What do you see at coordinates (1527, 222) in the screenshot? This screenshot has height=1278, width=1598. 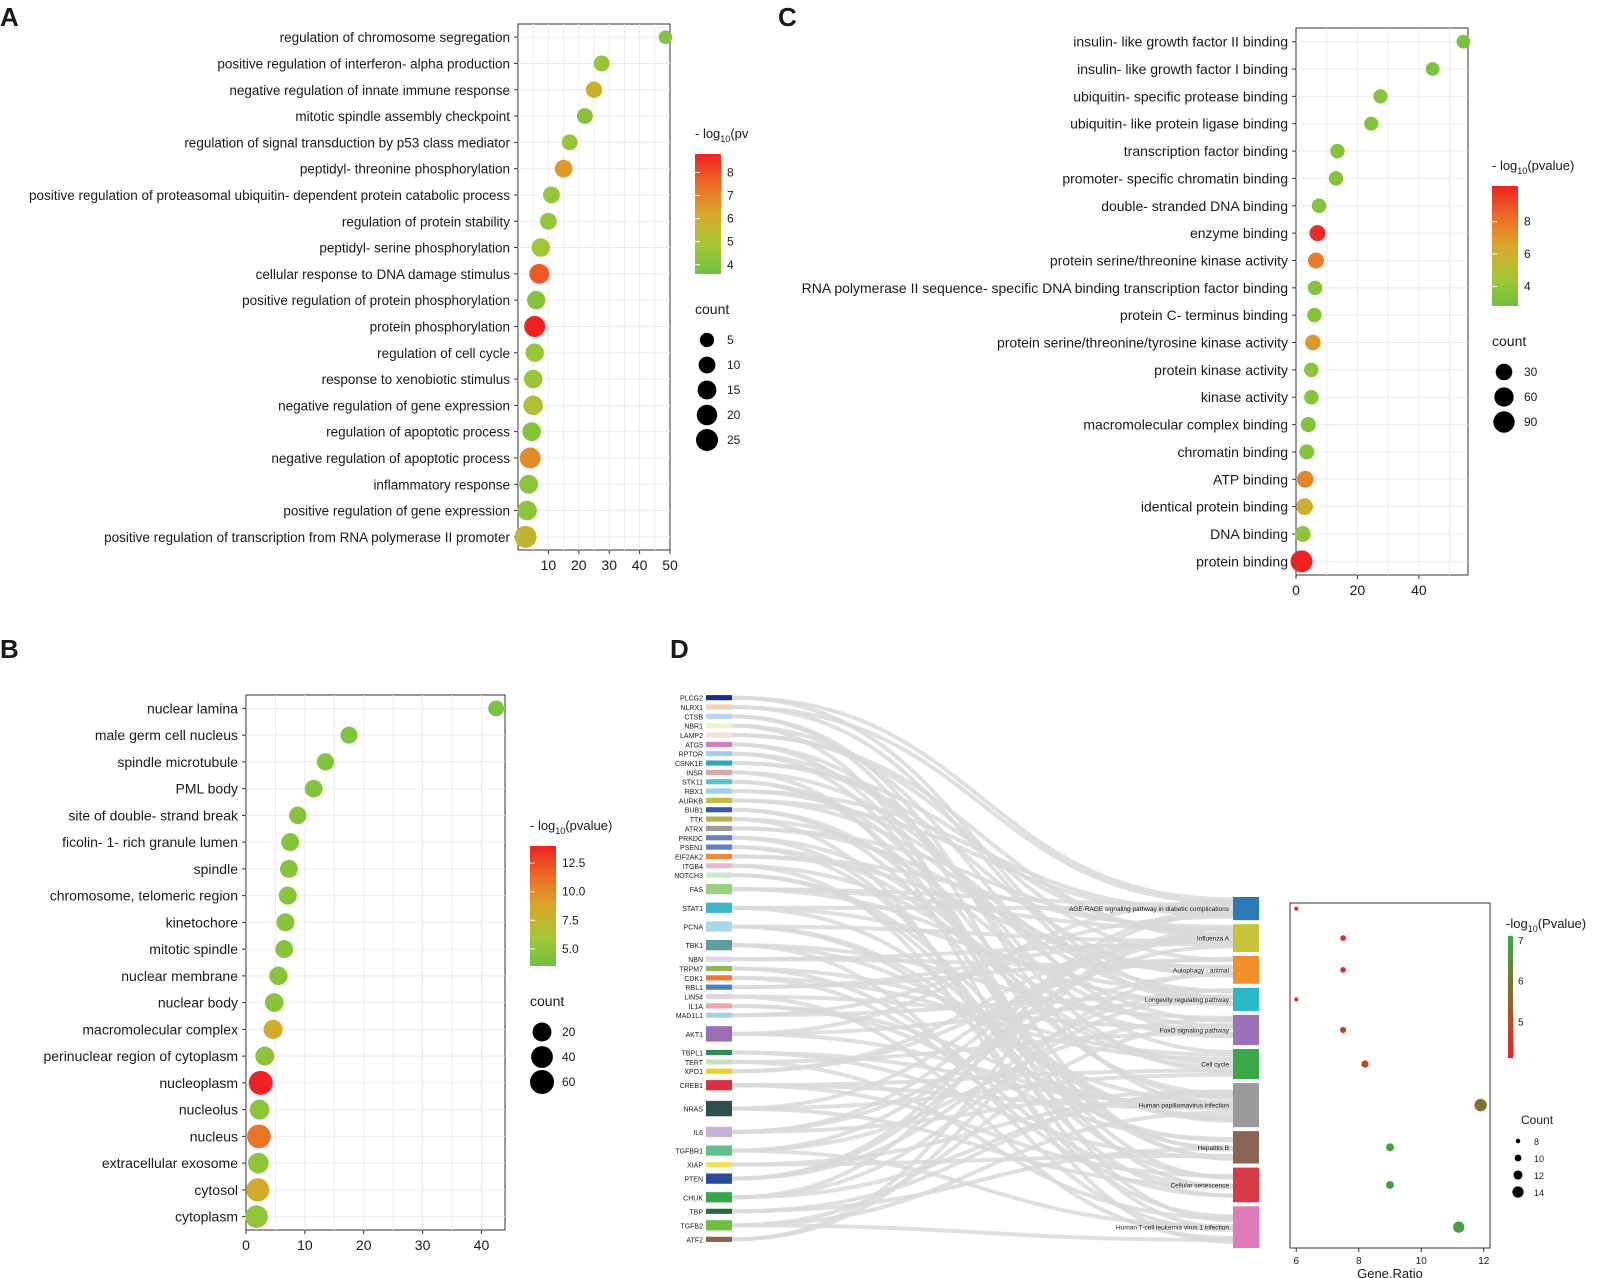 I see `panel-c-colorbar-label: 8` at bounding box center [1527, 222].